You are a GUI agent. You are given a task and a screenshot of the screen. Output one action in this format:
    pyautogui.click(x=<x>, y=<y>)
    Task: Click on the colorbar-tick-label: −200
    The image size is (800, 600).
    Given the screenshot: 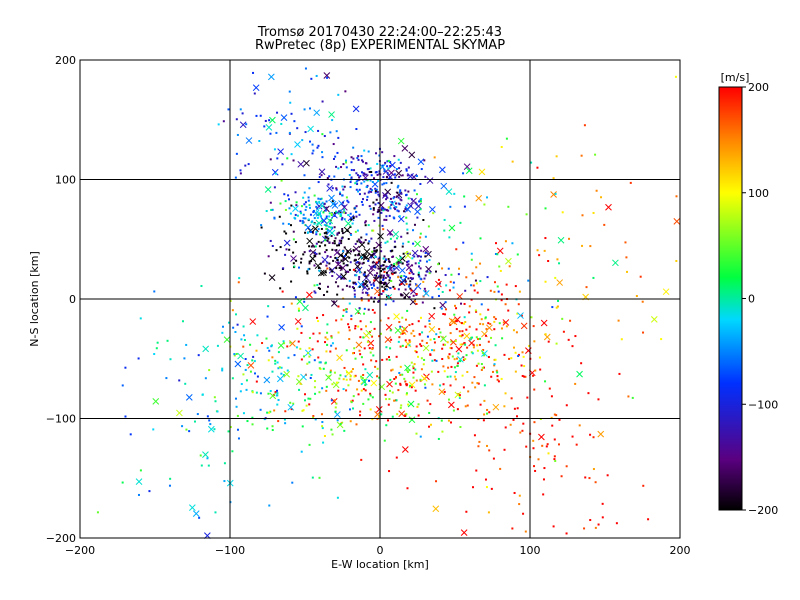 What is the action you would take?
    pyautogui.click(x=763, y=510)
    